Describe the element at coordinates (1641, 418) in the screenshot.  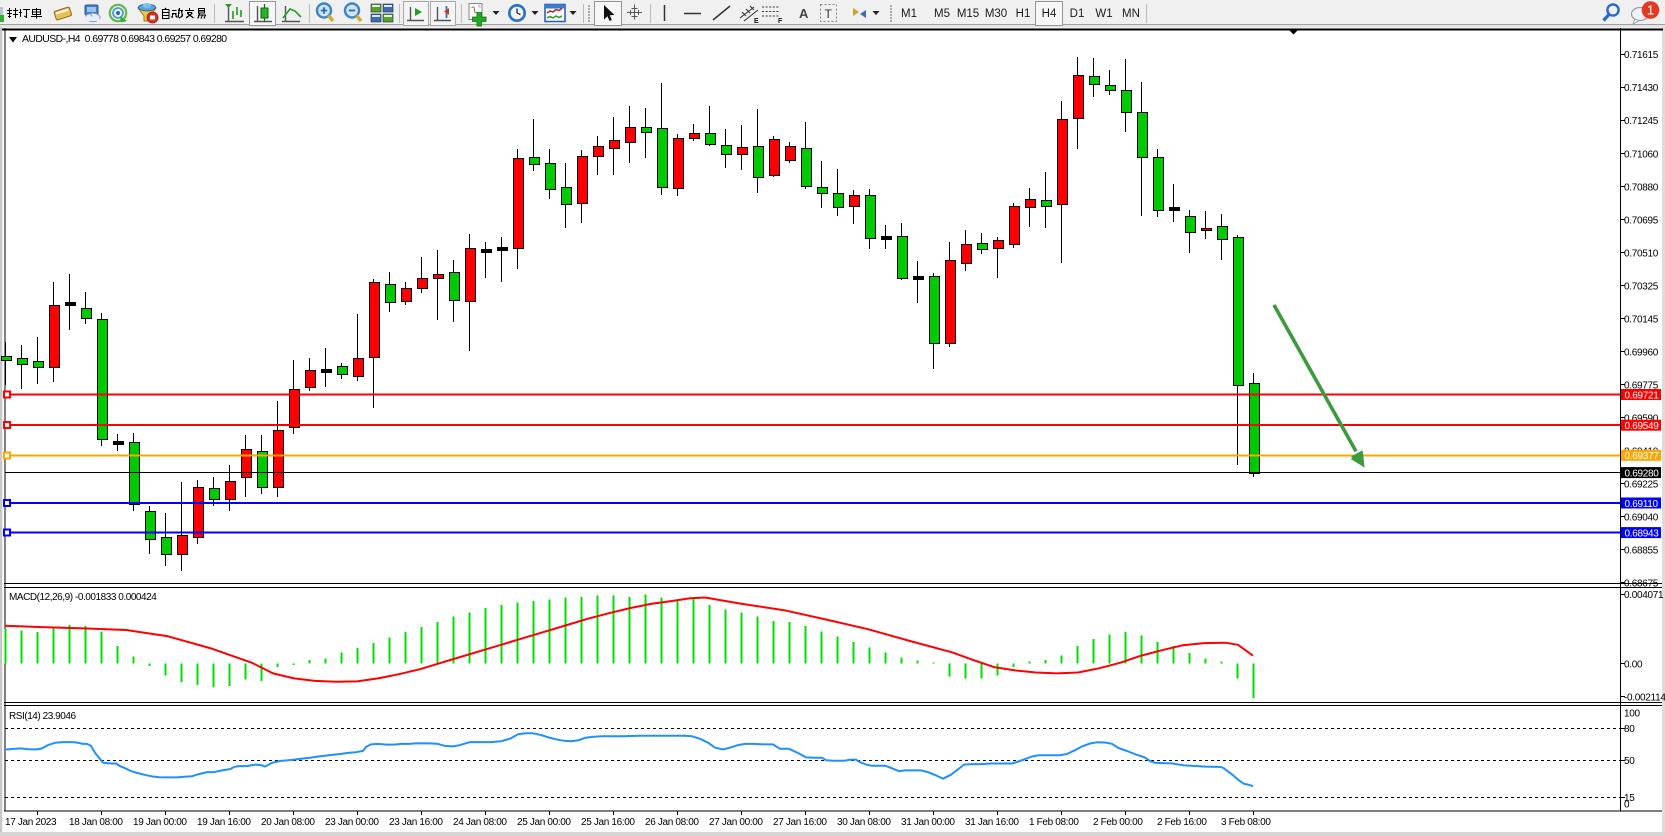
I see `svg-text: 0.69590` at that location.